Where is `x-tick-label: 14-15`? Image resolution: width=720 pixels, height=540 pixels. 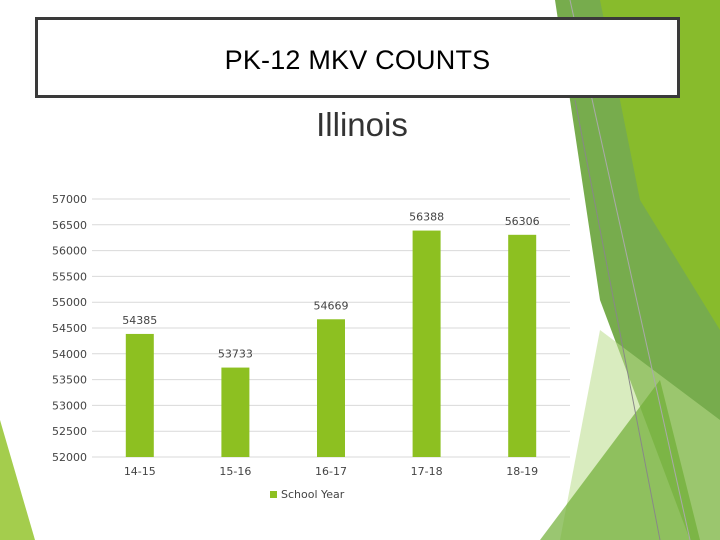
x-tick-label: 14-15 is located at coordinates (140, 471).